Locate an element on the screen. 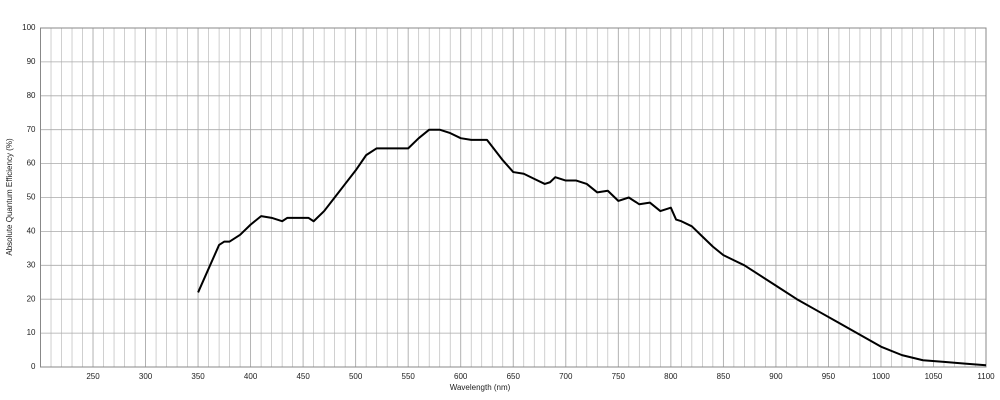 The width and height of the screenshot is (1000, 400). x-tick-label: 250 is located at coordinates (93, 376).